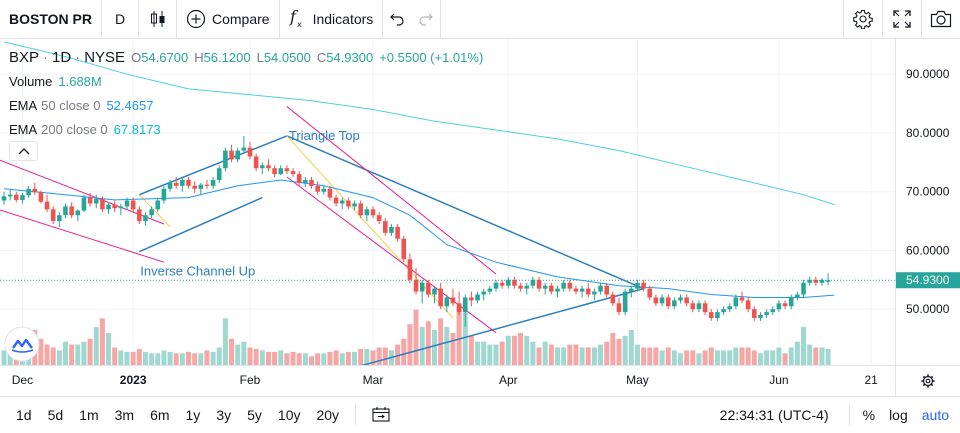 This screenshot has height=433, width=960. Describe the element at coordinates (120, 19) in the screenshot. I see `interval-selector: D` at that location.